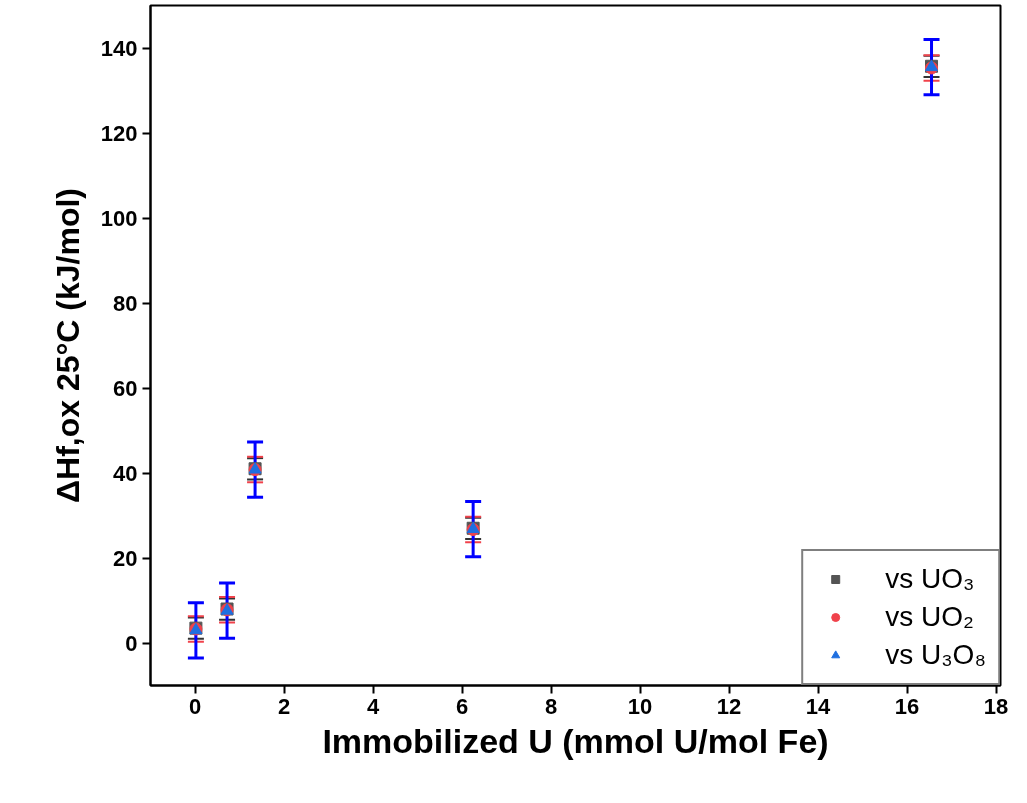  Describe the element at coordinates (195, 706) in the screenshot. I see `x-tick-label: 0` at that location.